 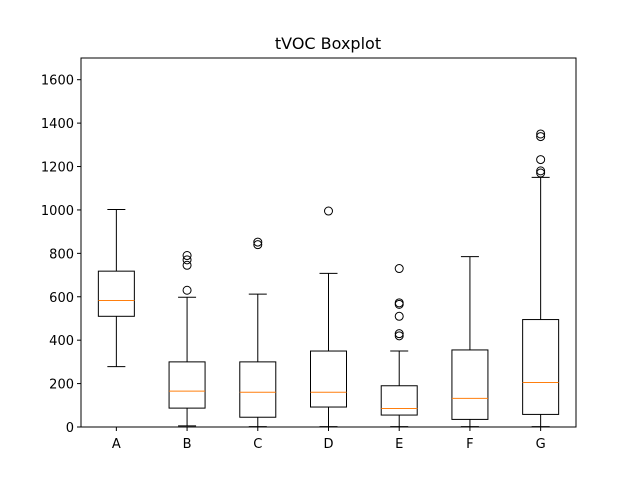 I want to click on x-tick-label: G, so click(x=541, y=444).